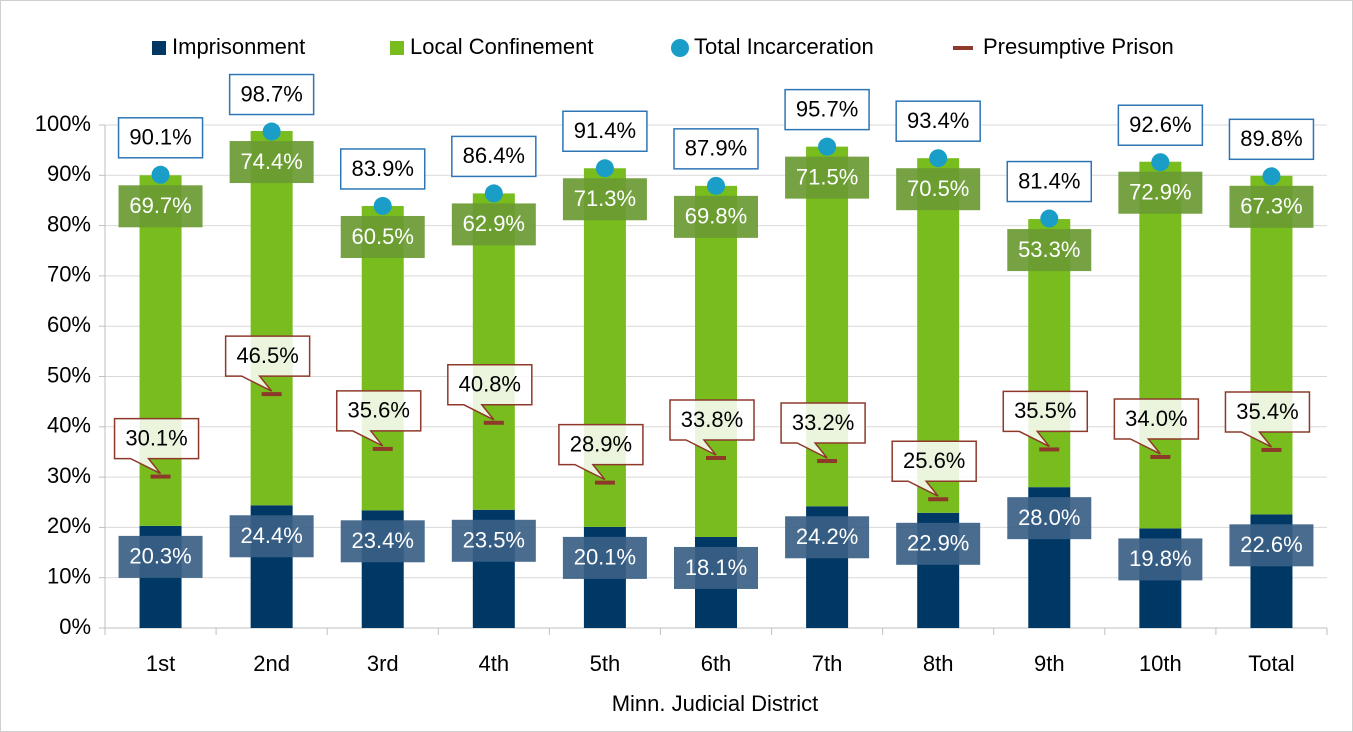  I want to click on y-tick-label: 30%, so click(69, 475).